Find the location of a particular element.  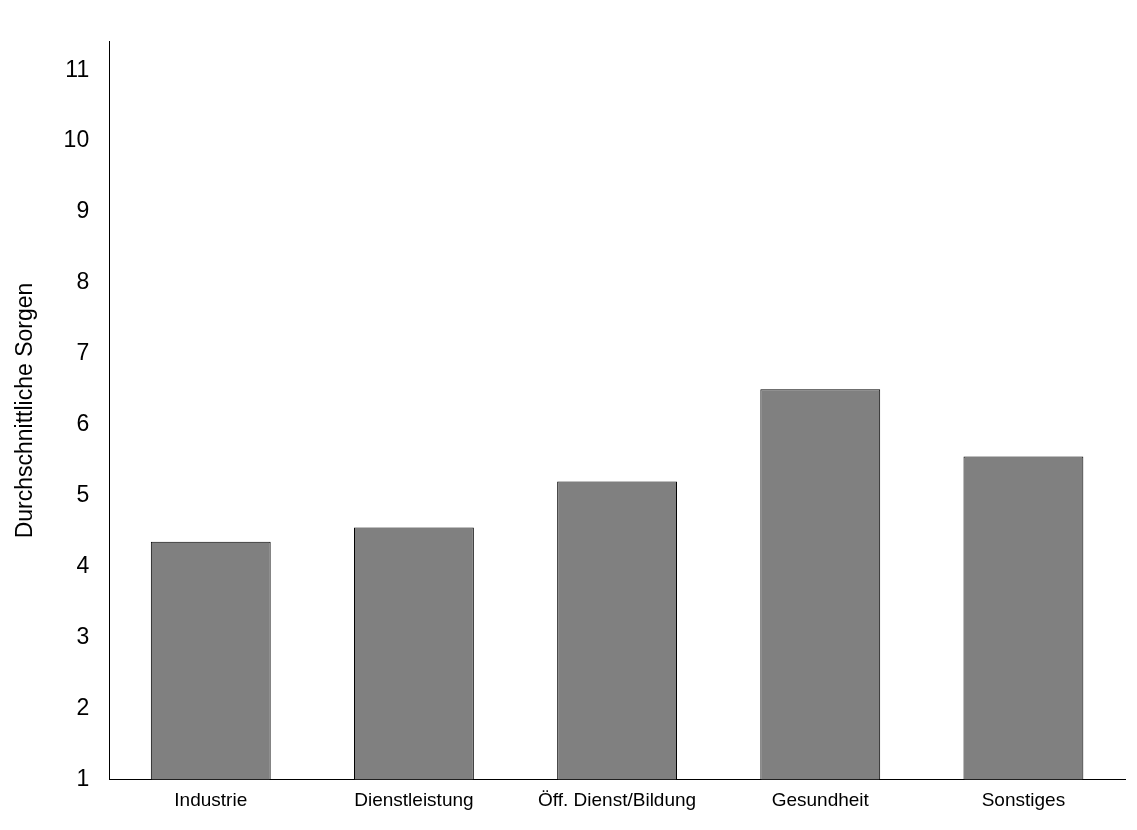

y-tick-label: 3 is located at coordinates (83, 635).